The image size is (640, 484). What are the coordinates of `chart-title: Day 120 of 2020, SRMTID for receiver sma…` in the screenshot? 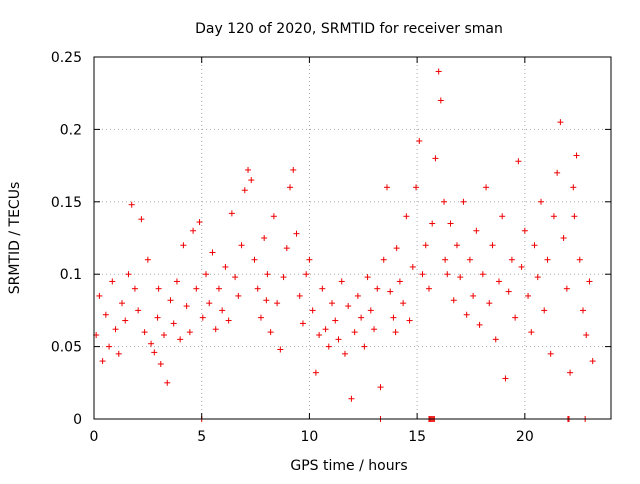 It's located at (349, 29).